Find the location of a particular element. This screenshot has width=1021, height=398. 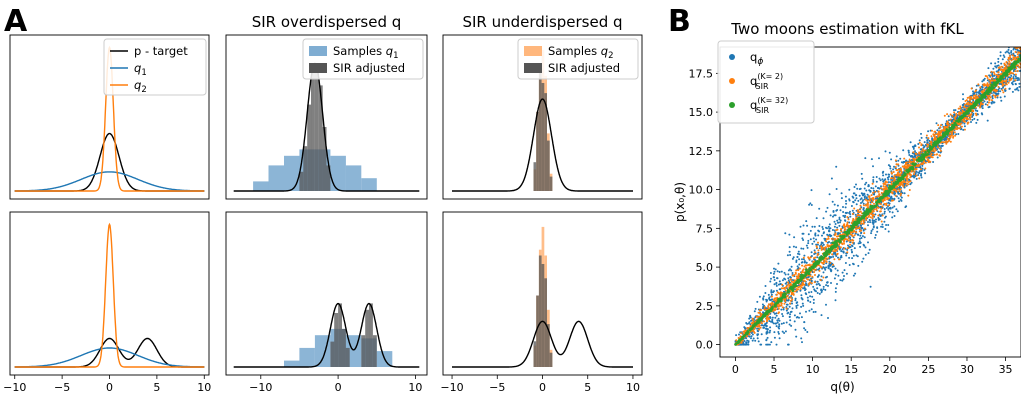

x-tick-label: 10 is located at coordinates (204, 387).